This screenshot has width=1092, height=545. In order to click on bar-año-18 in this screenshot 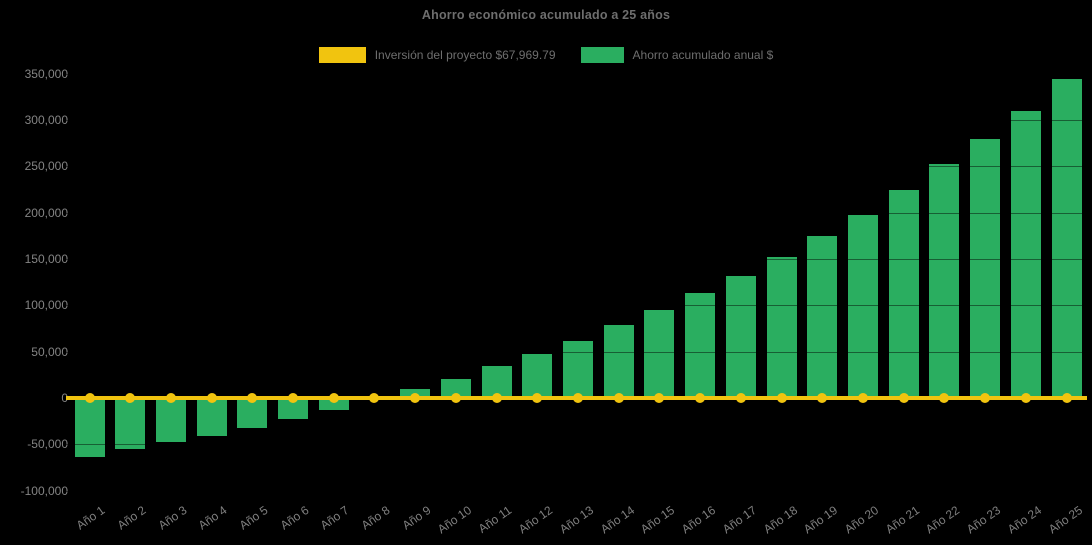, I will do `click(781, 327)`.